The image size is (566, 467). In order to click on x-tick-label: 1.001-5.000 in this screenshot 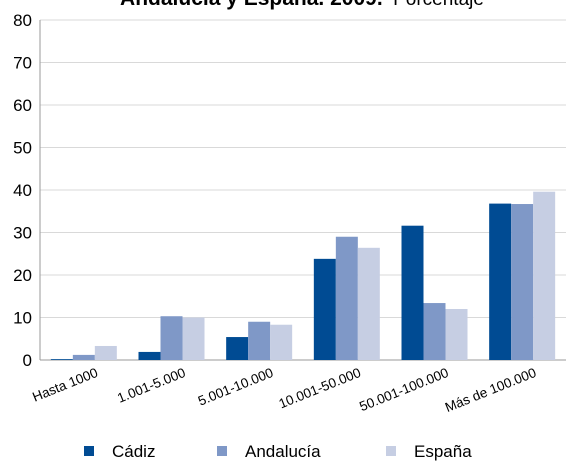, I will do `click(151, 385)`.